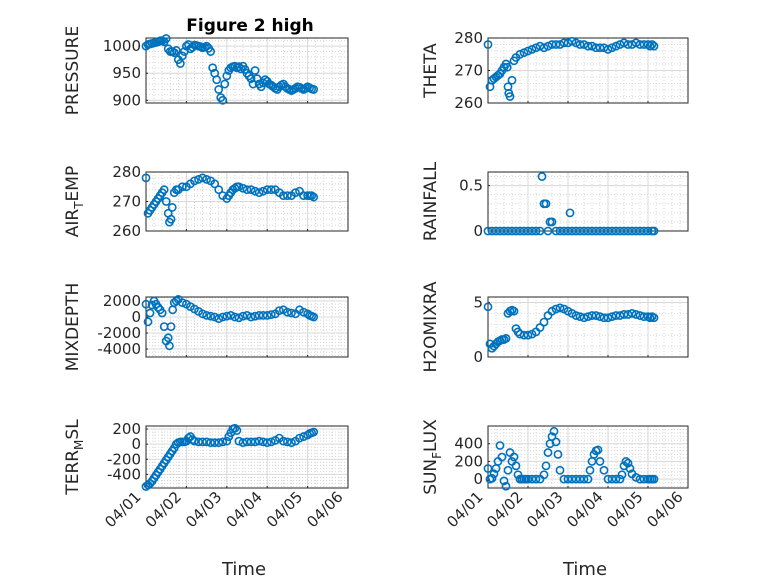 This screenshot has width=778, height=583. I want to click on x-tick-label: 04/04, so click(584, 509).